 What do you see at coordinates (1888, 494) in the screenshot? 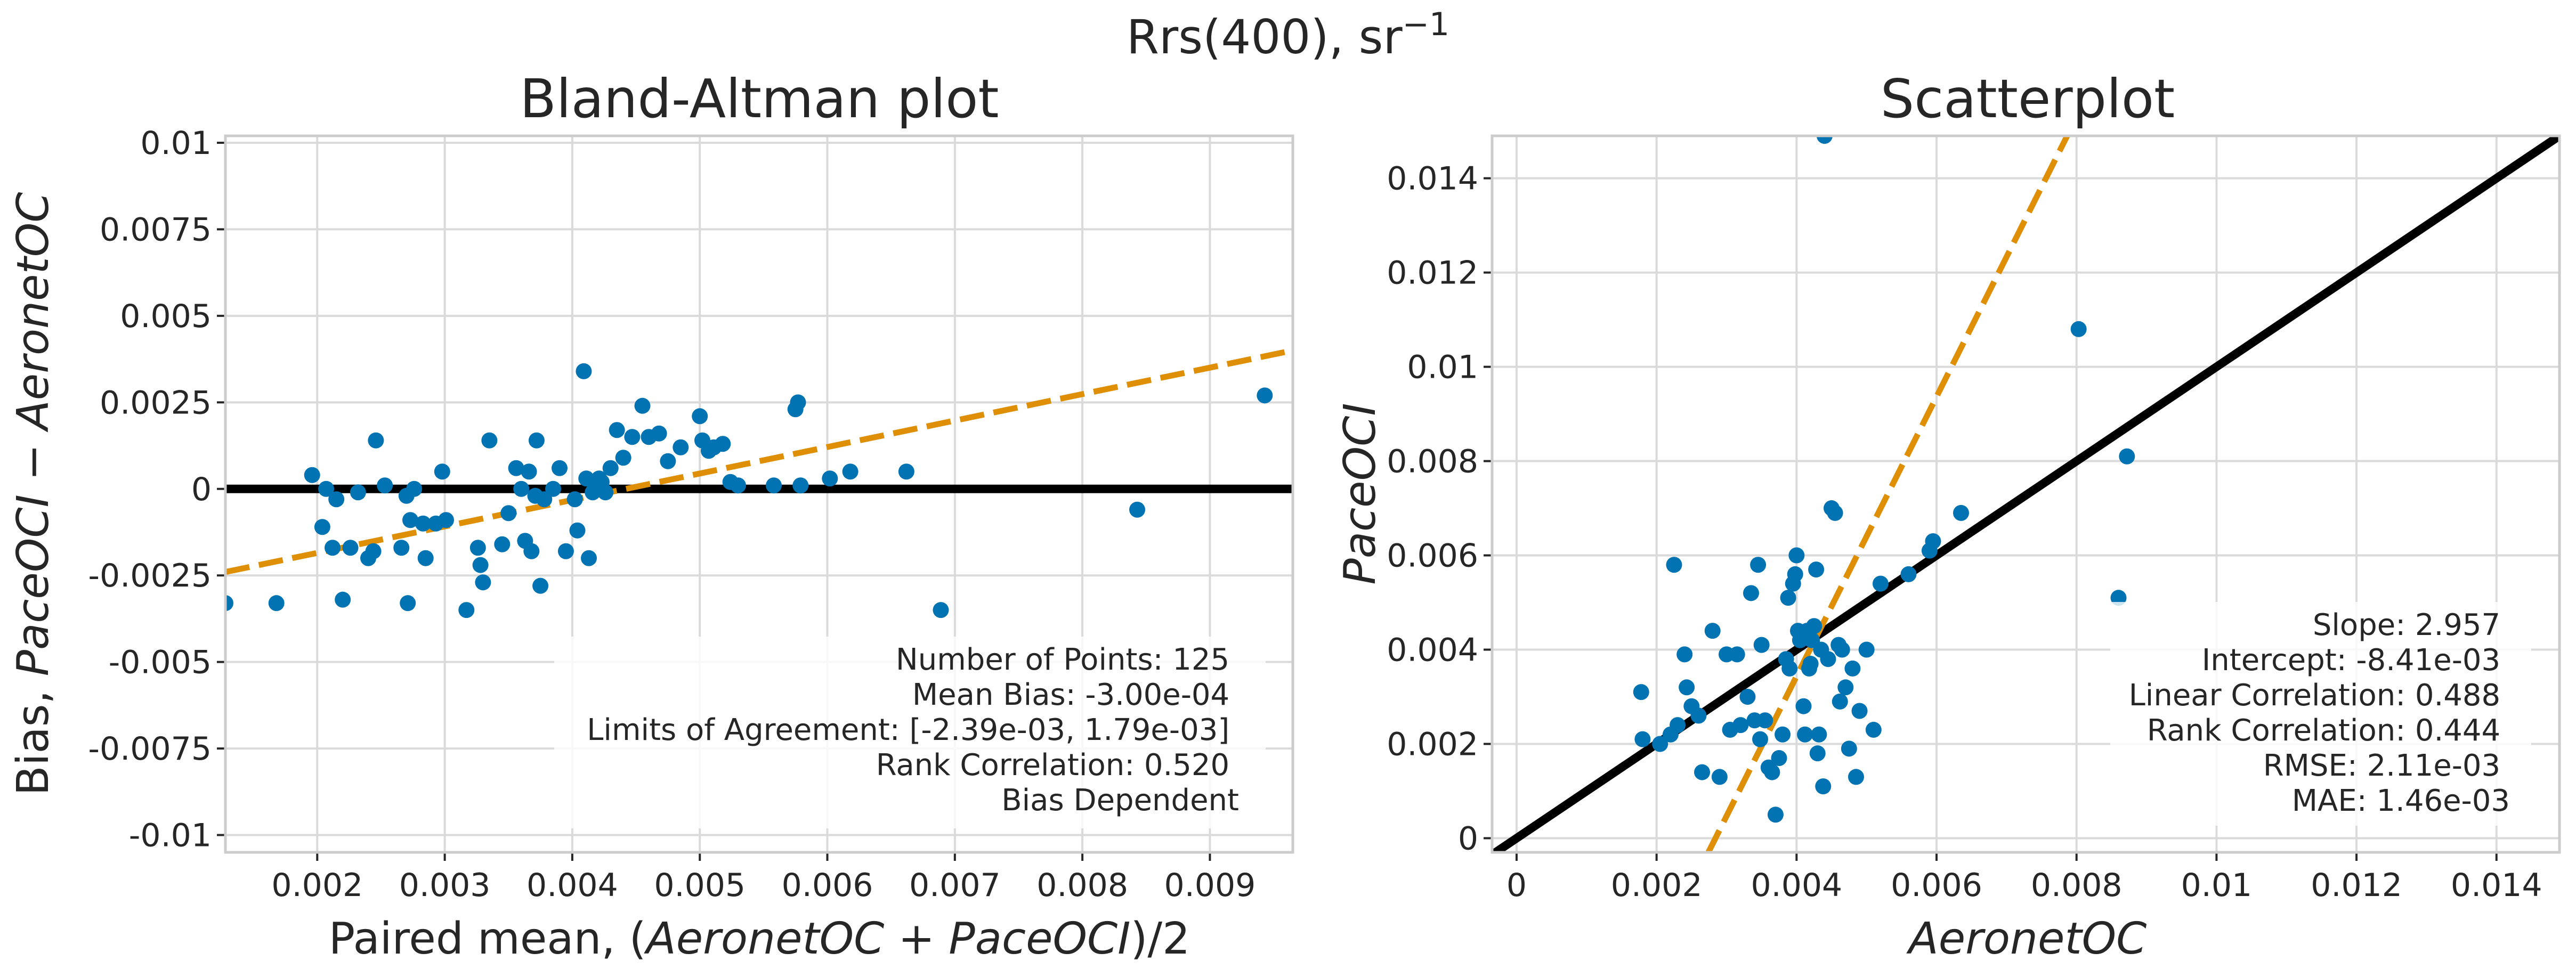
I see `scatterplot-fit-line` at bounding box center [1888, 494].